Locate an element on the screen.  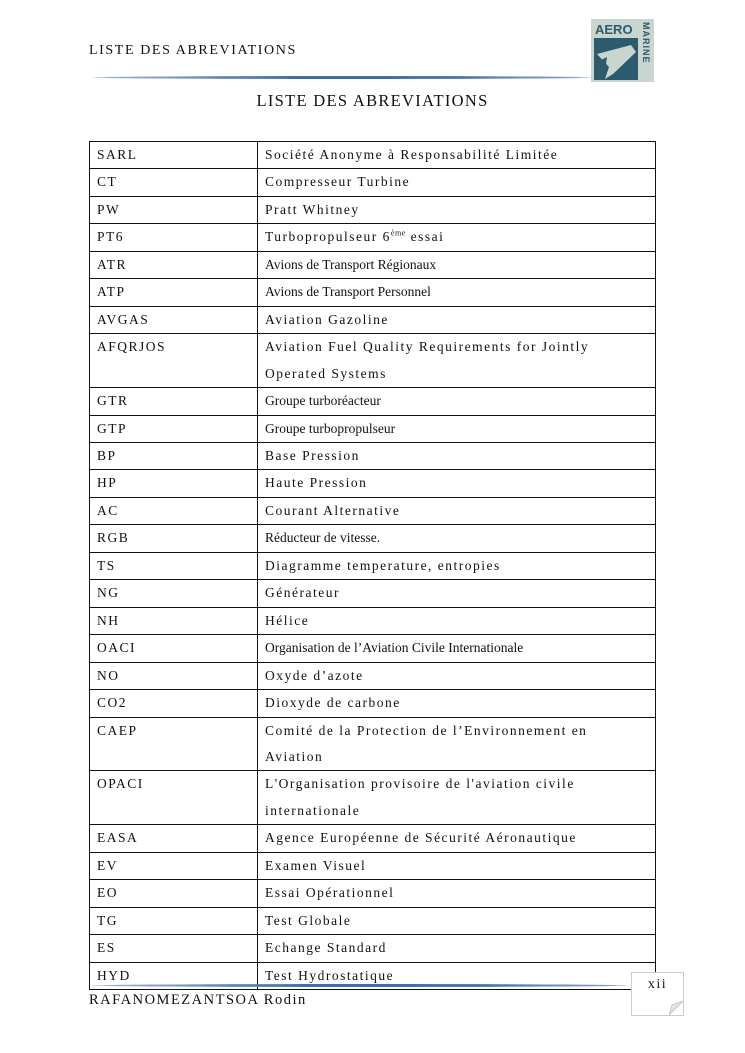
definition-suffix: essai is located at coordinates (425, 237).